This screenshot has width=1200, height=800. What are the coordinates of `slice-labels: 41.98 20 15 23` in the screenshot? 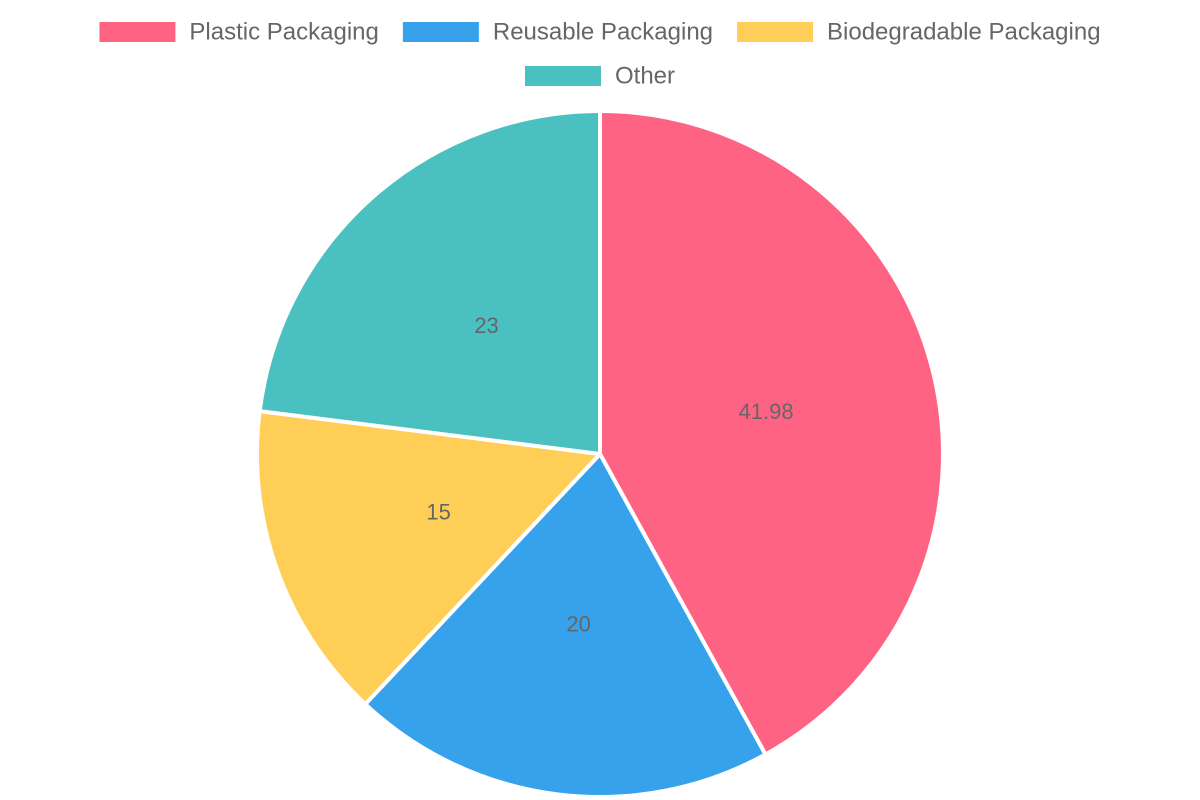 It's located at (609, 475).